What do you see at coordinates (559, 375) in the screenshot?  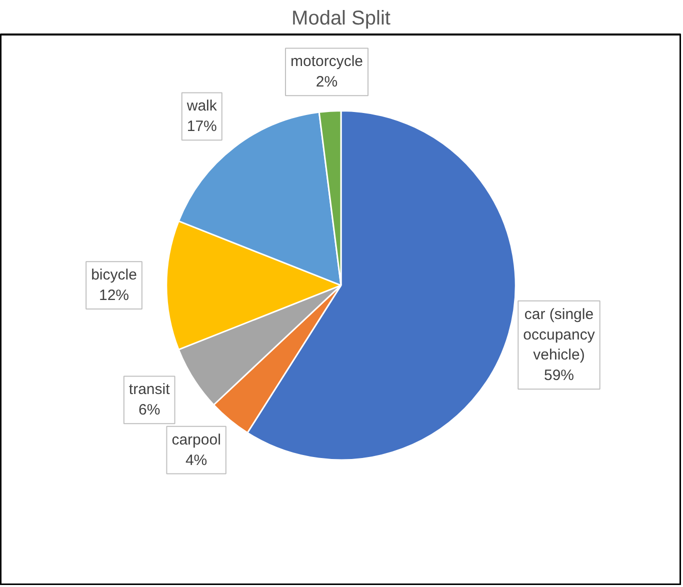 I see `data-label: 59%` at bounding box center [559, 375].